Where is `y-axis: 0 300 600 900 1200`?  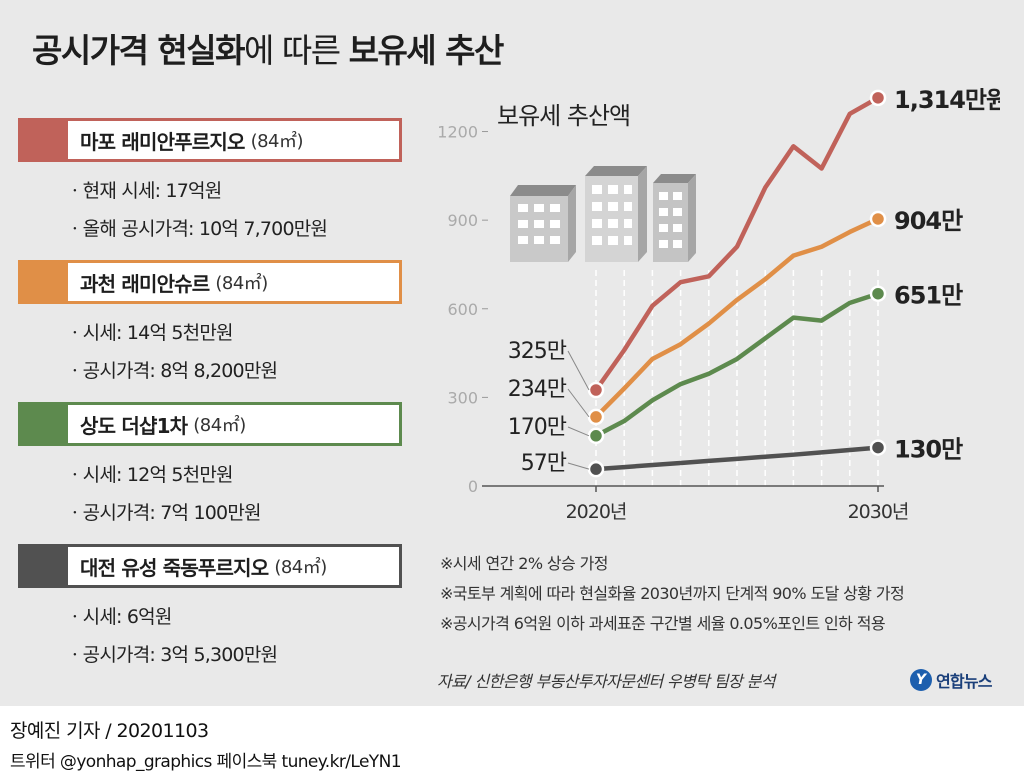 y-axis: 0 300 600 900 1200 is located at coordinates (462, 309).